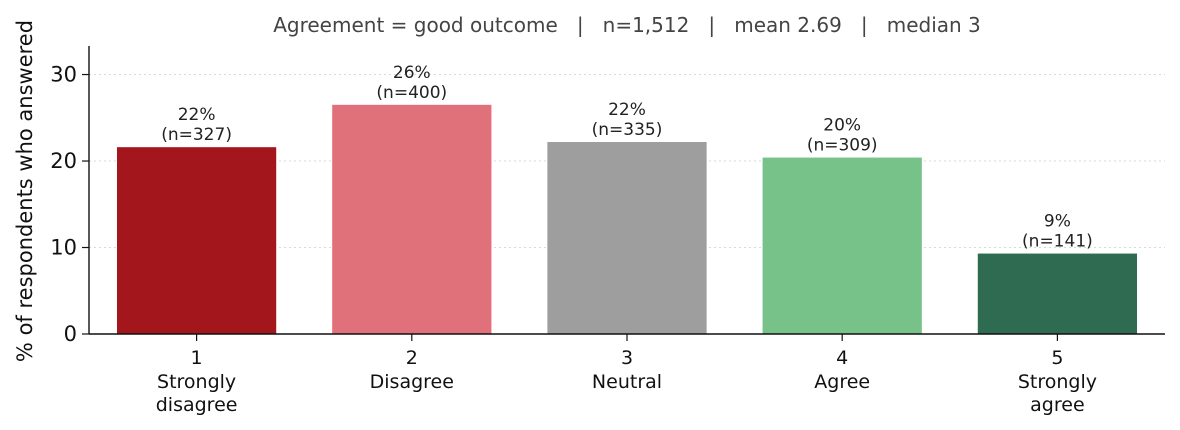 The width and height of the screenshot is (1180, 430). Describe the element at coordinates (842, 126) in the screenshot. I see `bar-percent-label: 20%` at that location.